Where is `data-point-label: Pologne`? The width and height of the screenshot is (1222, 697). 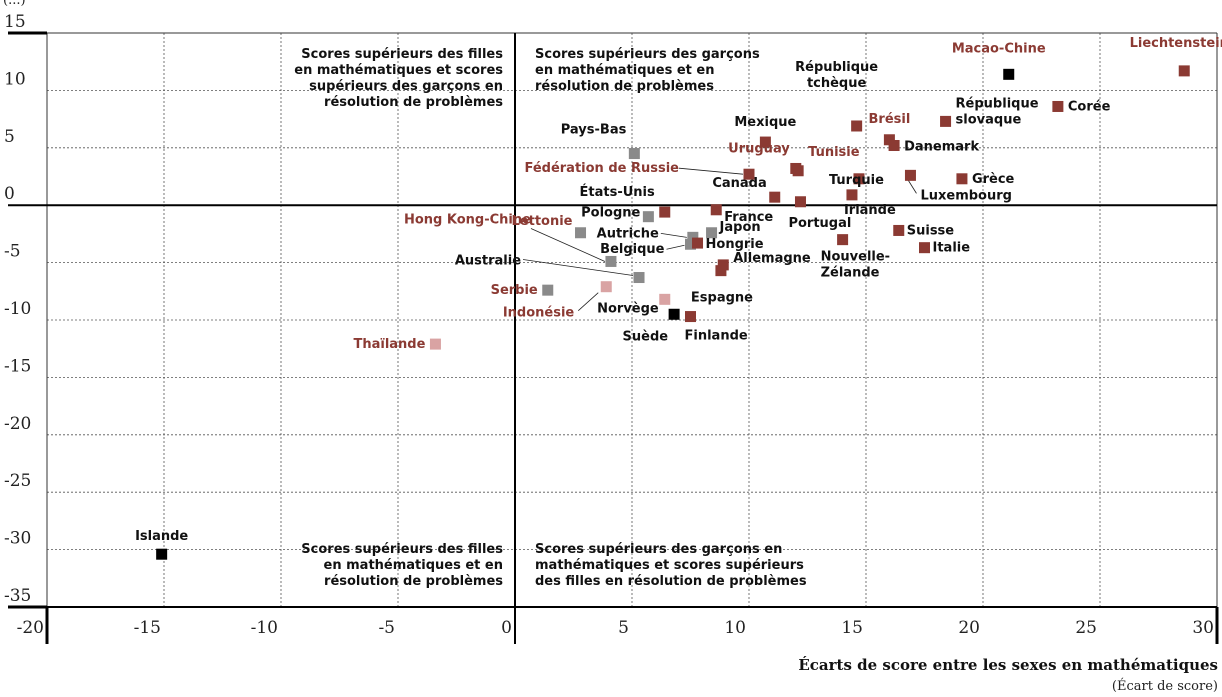 data-point-label: Pologne is located at coordinates (610, 213).